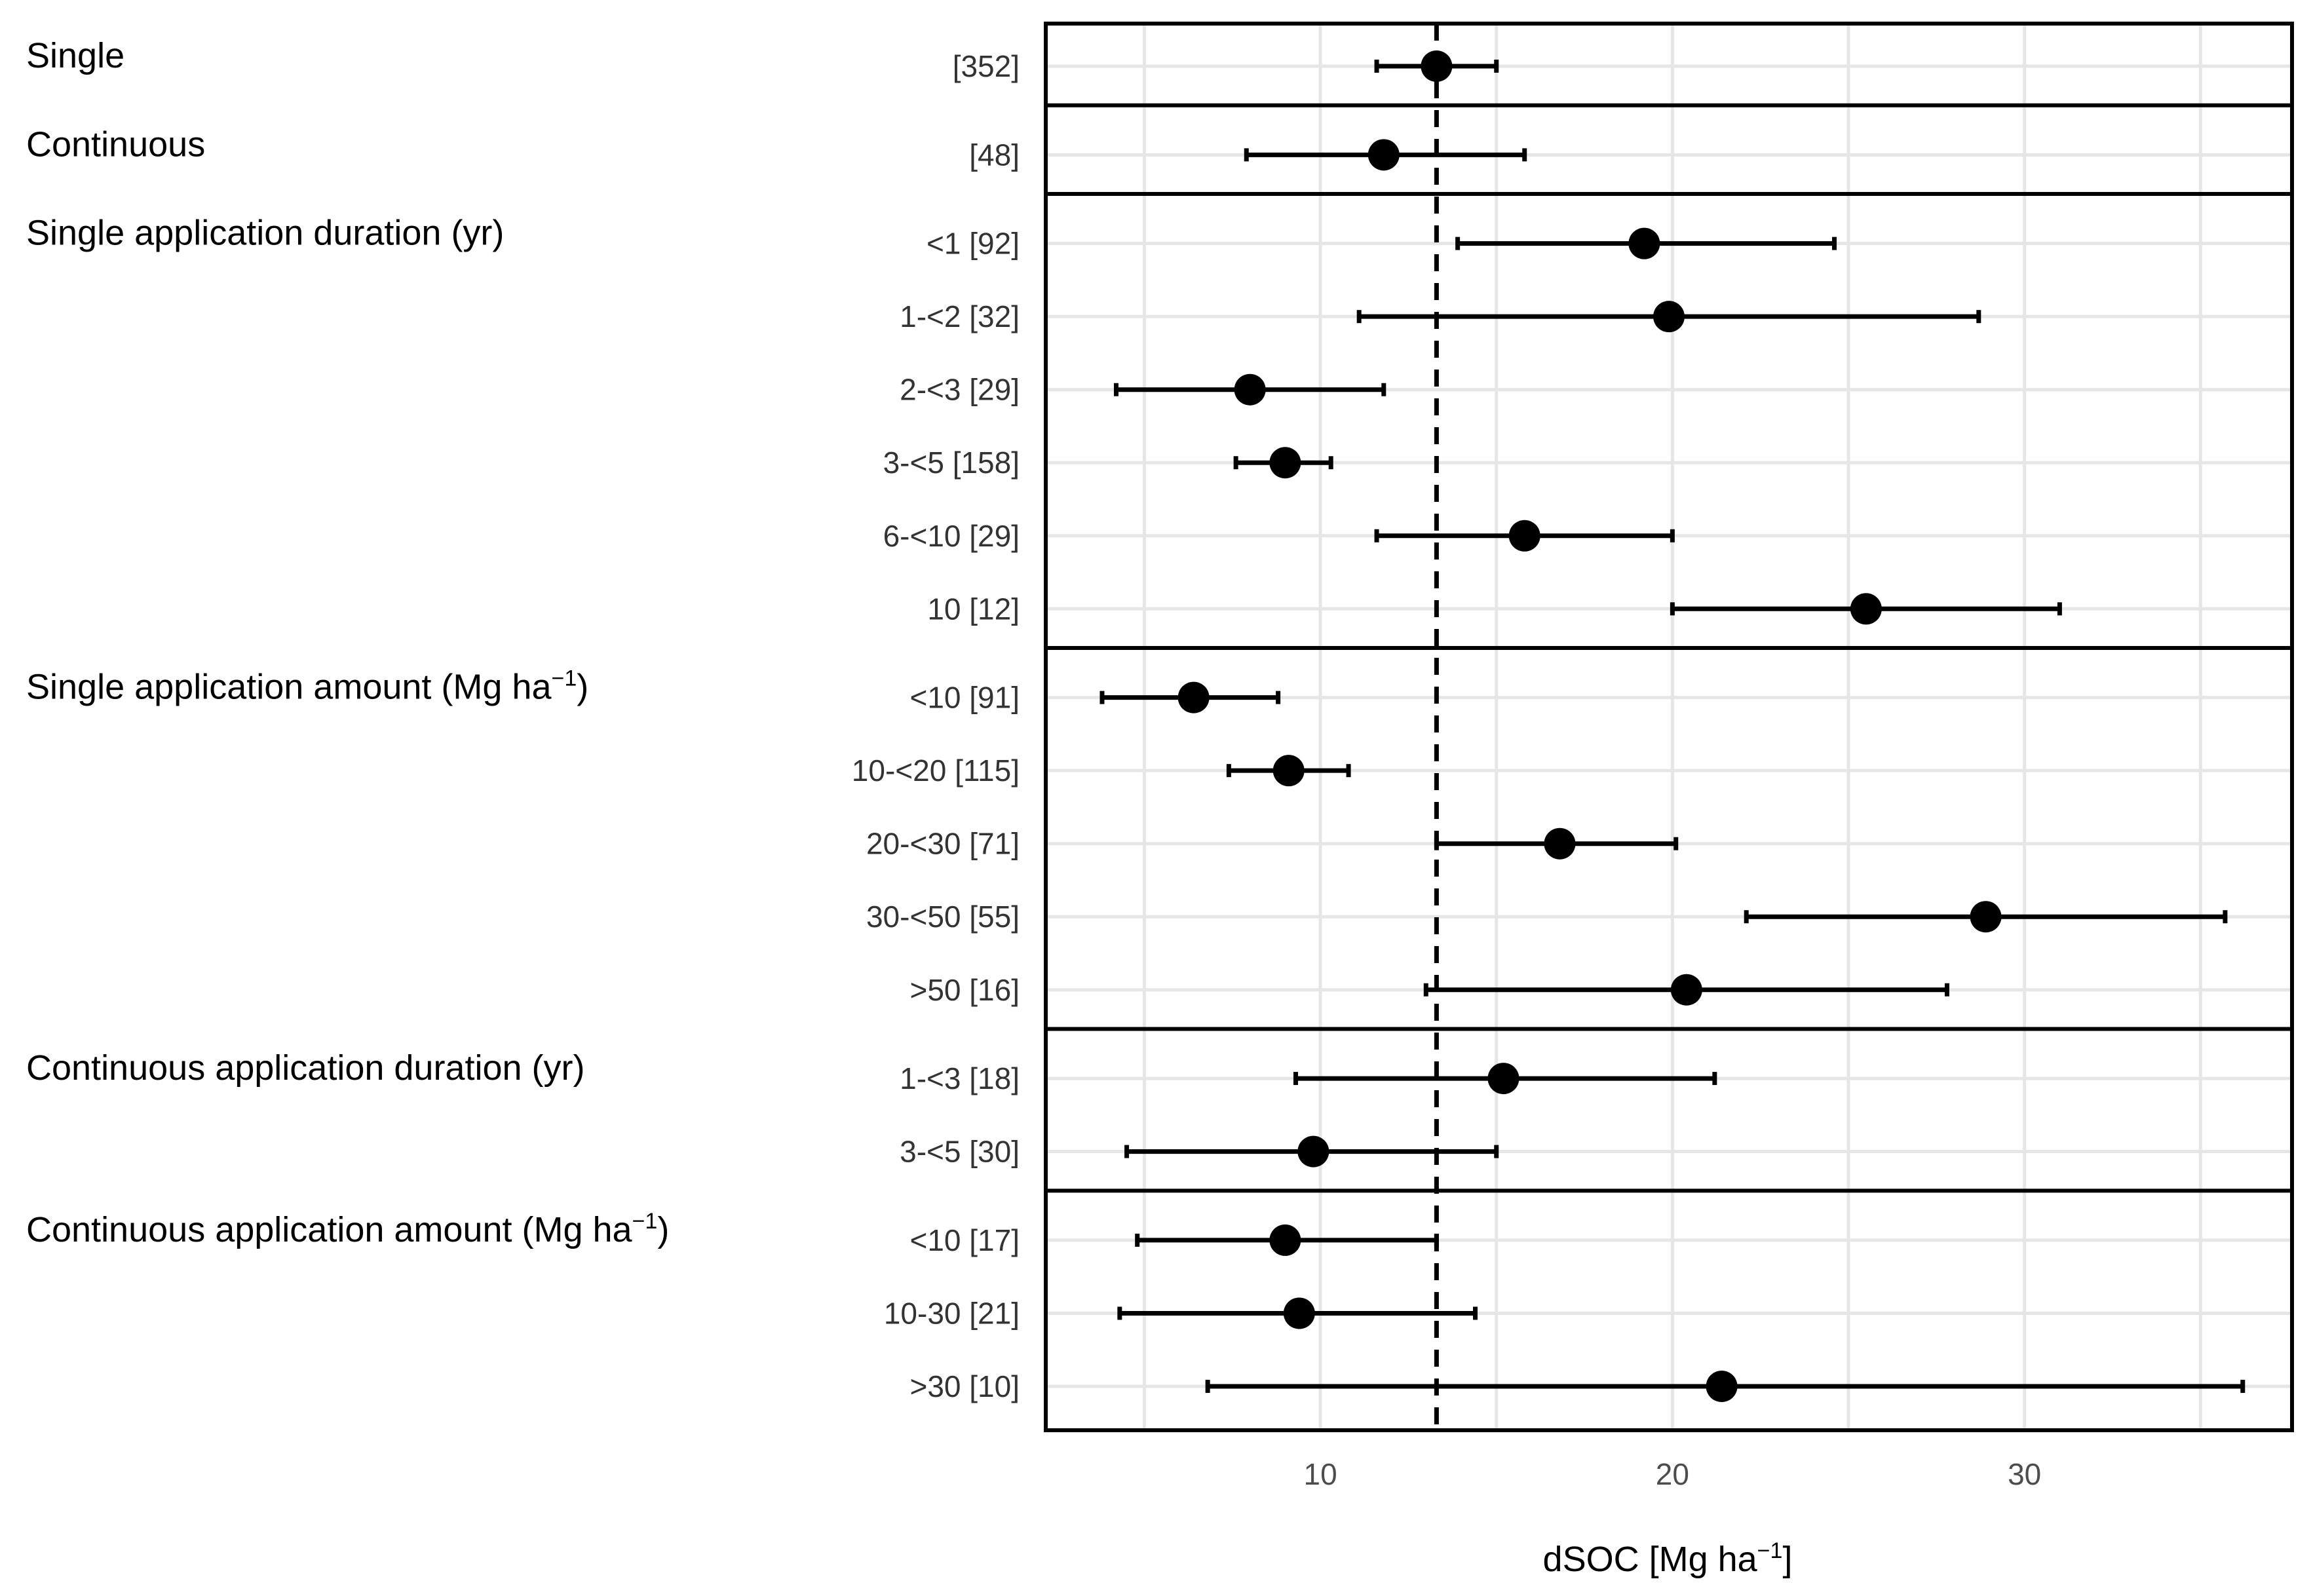  I want to click on row-label: >50 [16], so click(964, 990).